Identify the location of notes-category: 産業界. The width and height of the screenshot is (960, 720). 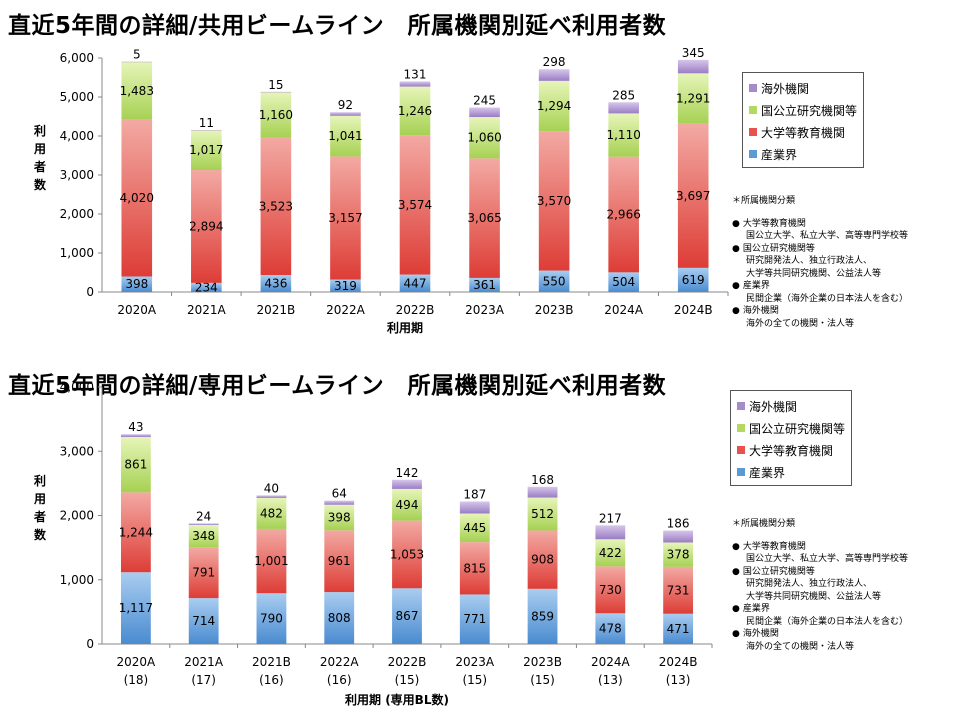
(820, 286).